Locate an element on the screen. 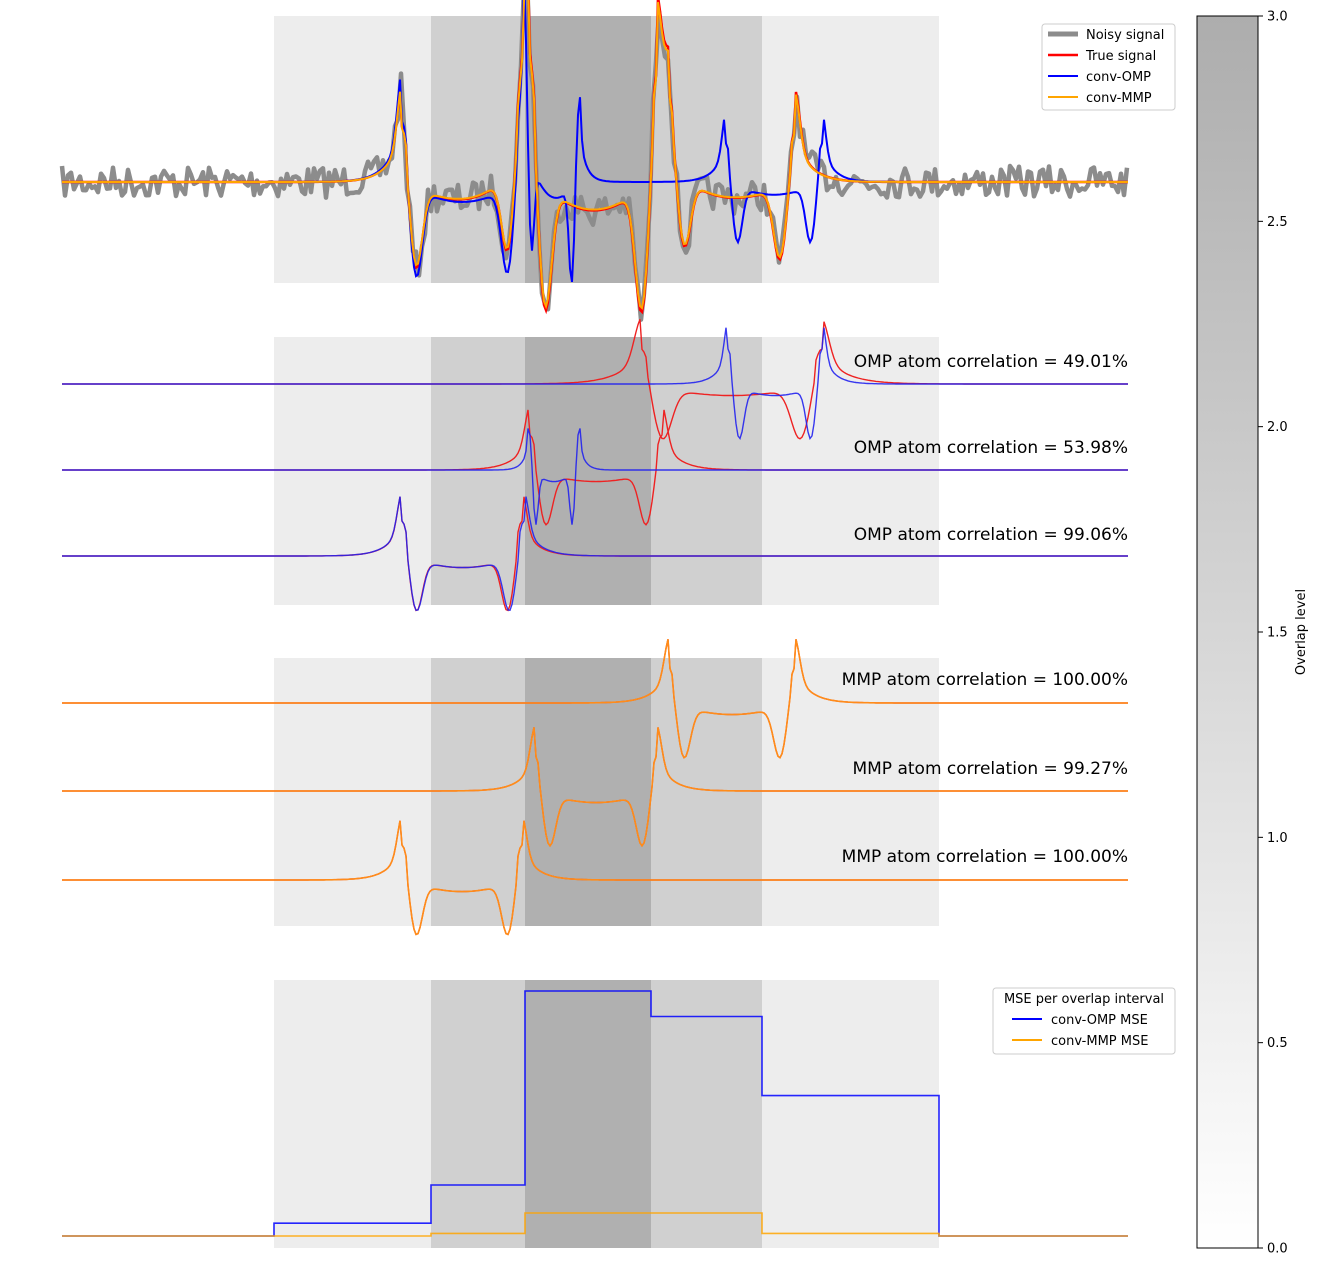 This screenshot has width=1318, height=1266. colorbar-tick-label: 1.0 is located at coordinates (1277, 838).